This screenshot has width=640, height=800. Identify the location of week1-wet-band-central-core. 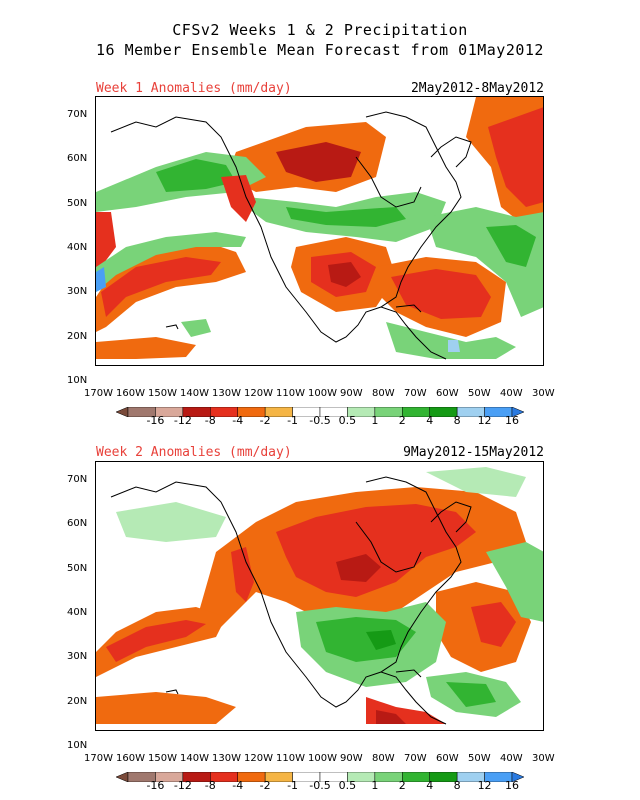
(346, 217).